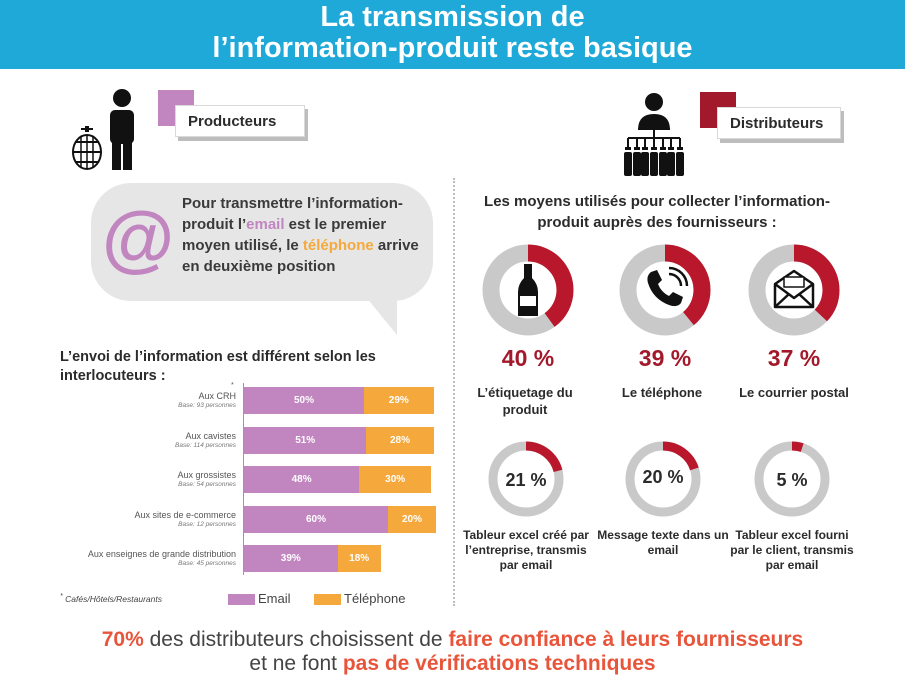 This screenshot has height=687, width=905. I want to click on bar-telephone: 29%, so click(399, 400).